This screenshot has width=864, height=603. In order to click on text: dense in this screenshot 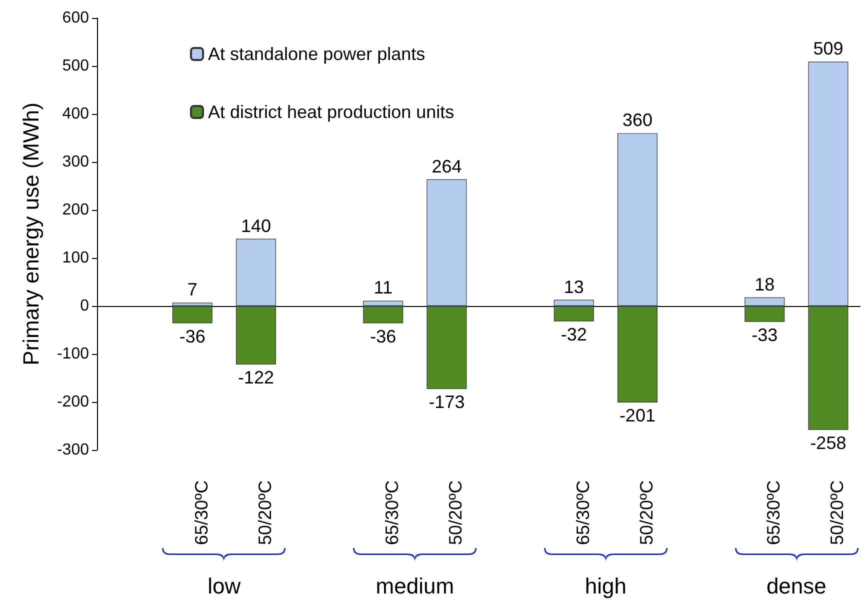, I will do `click(796, 586)`.